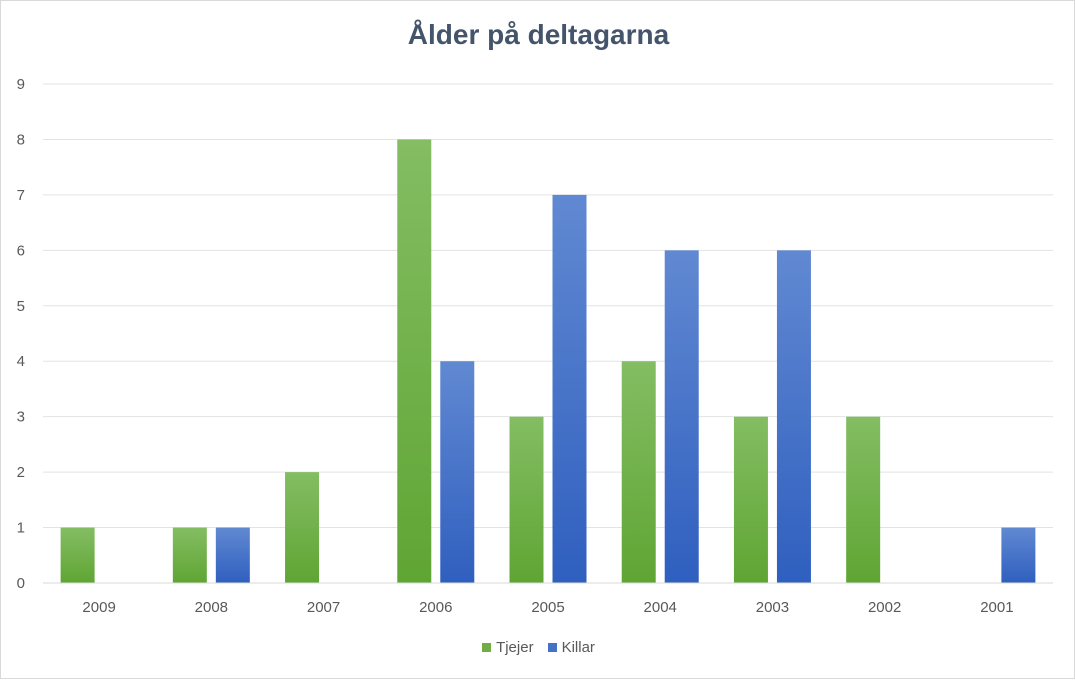 The width and height of the screenshot is (1075, 680). I want to click on y-axis-tick-labels: 0 1 2 3 4 5 6 7 8 9, so click(21, 334).